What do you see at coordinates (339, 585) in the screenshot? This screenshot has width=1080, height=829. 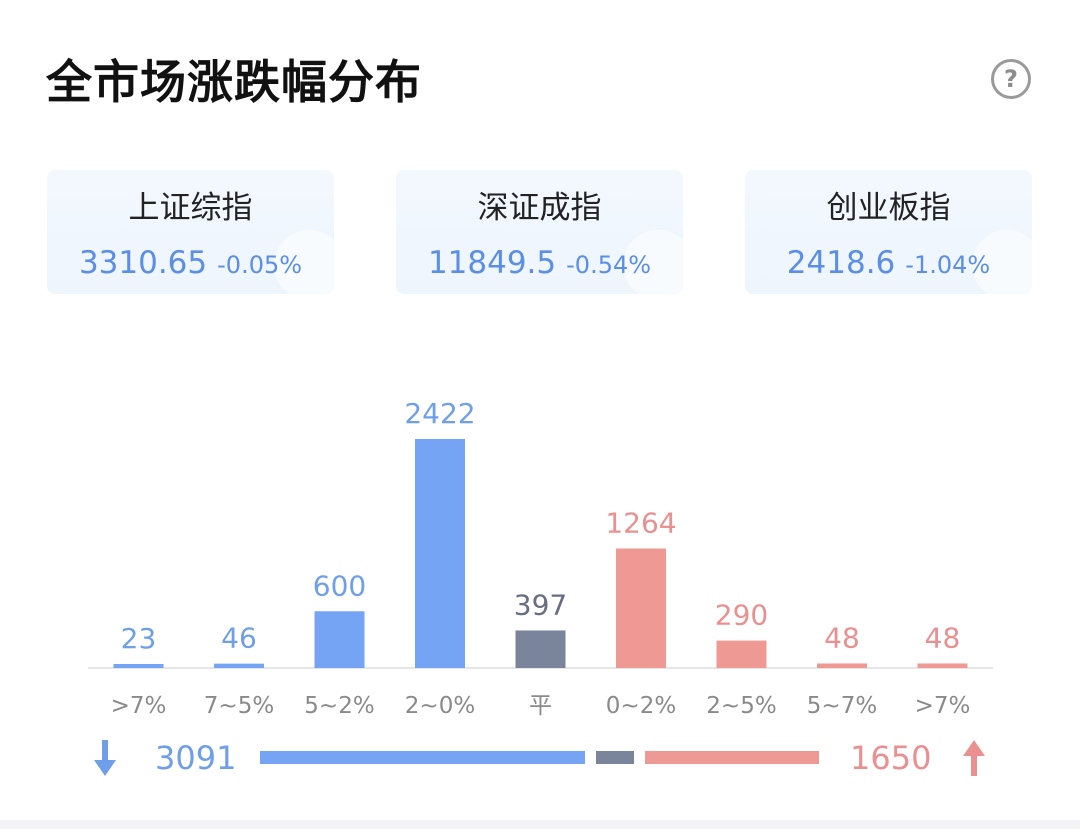 I see `bar-value-label: 600` at bounding box center [339, 585].